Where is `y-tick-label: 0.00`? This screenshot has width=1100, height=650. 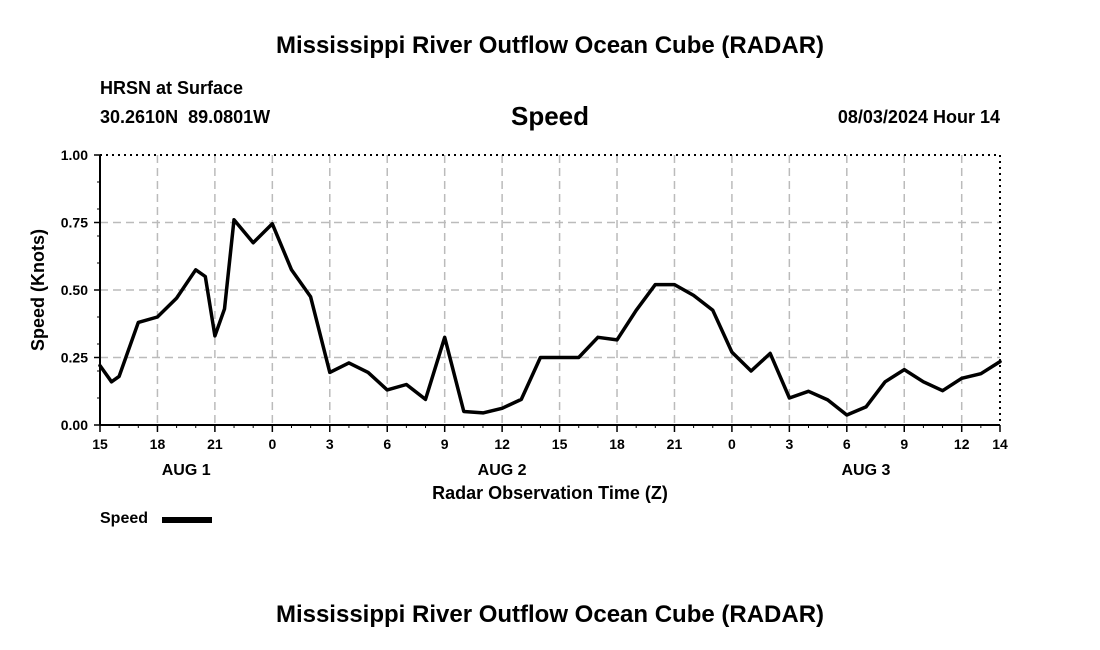
y-tick-label: 0.00 is located at coordinates (74, 425).